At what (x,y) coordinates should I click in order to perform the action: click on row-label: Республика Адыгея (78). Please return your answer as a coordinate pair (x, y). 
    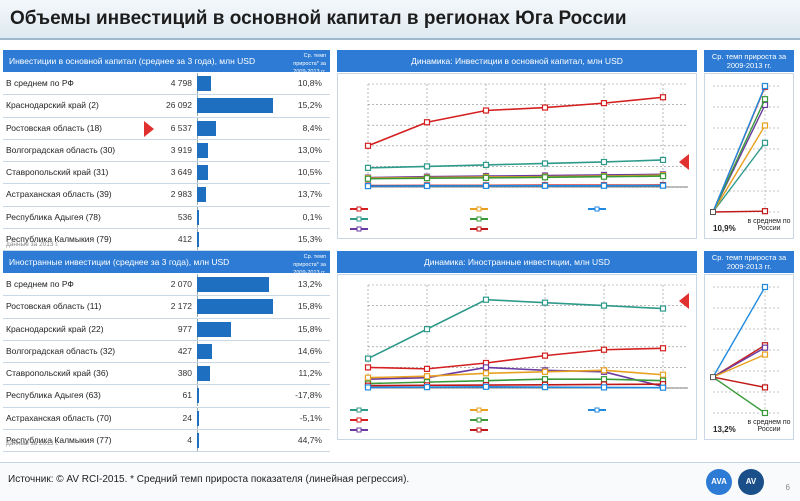
    Looking at the image, I should click on (53, 217).